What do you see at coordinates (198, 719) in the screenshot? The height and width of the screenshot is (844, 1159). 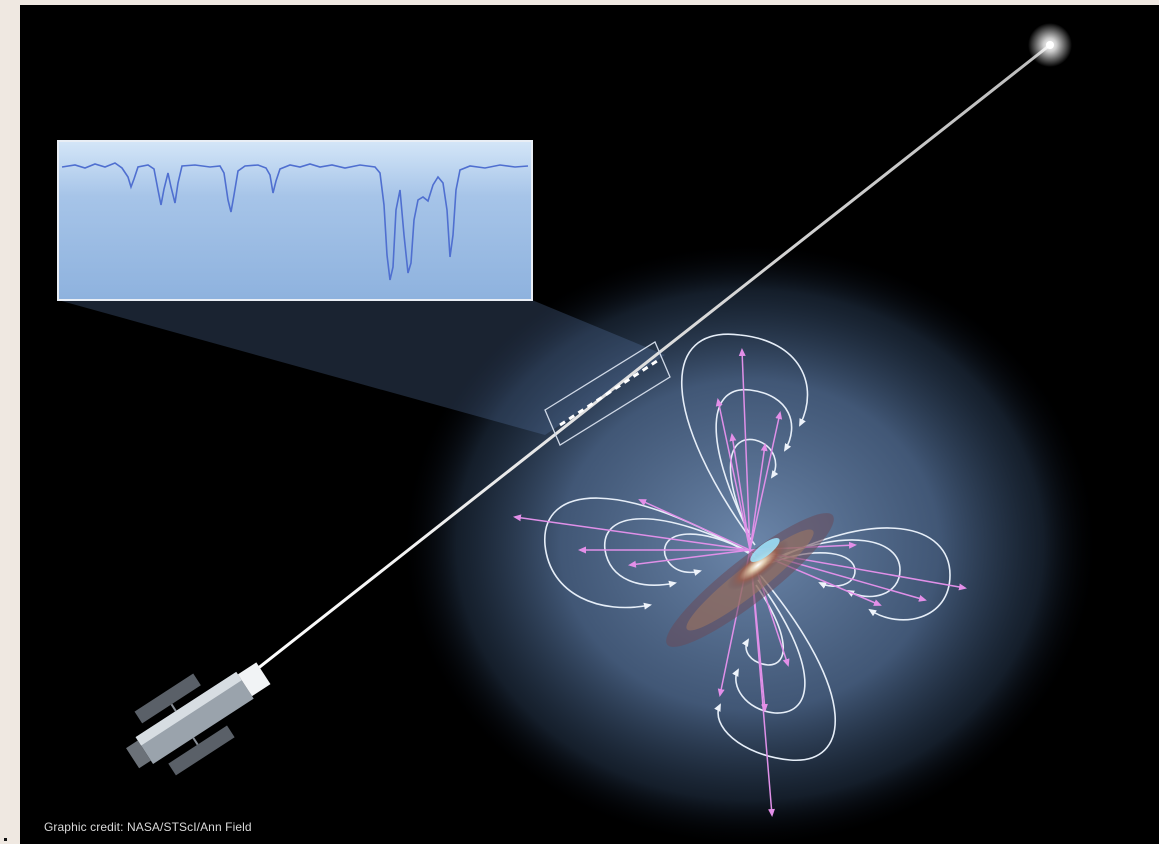 I see `hubble-telescope-icon` at bounding box center [198, 719].